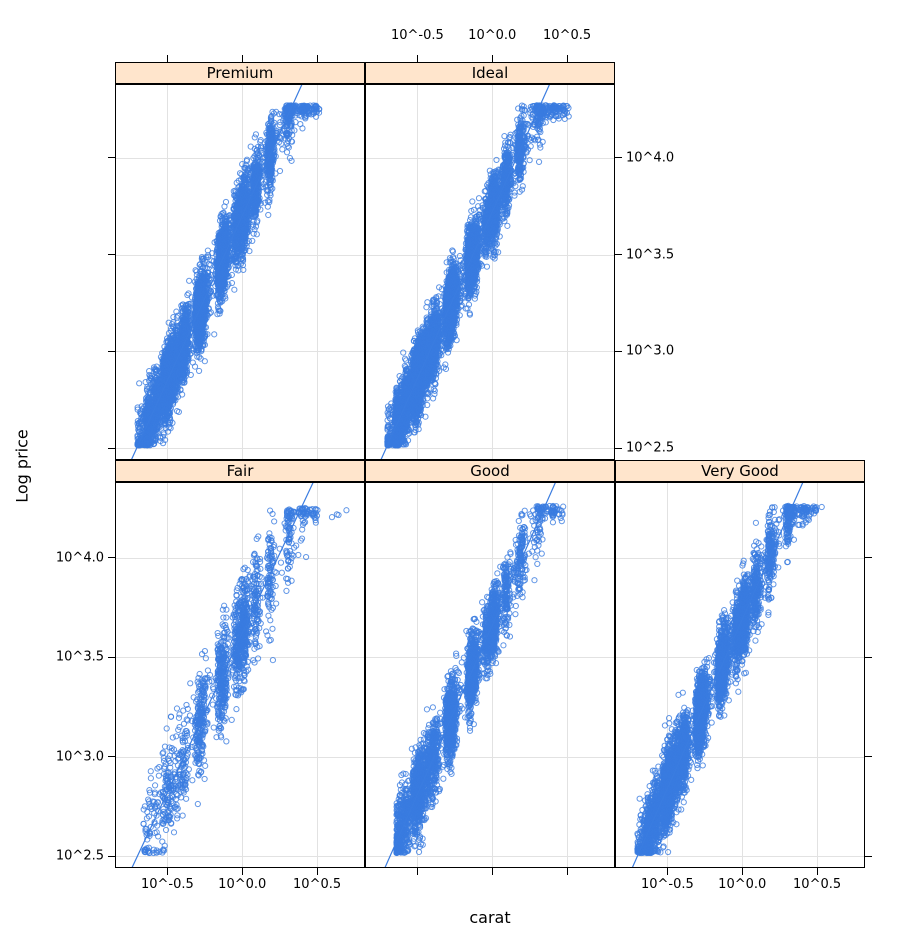  What do you see at coordinates (490, 917) in the screenshot?
I see `x-axis-title: carat` at bounding box center [490, 917].